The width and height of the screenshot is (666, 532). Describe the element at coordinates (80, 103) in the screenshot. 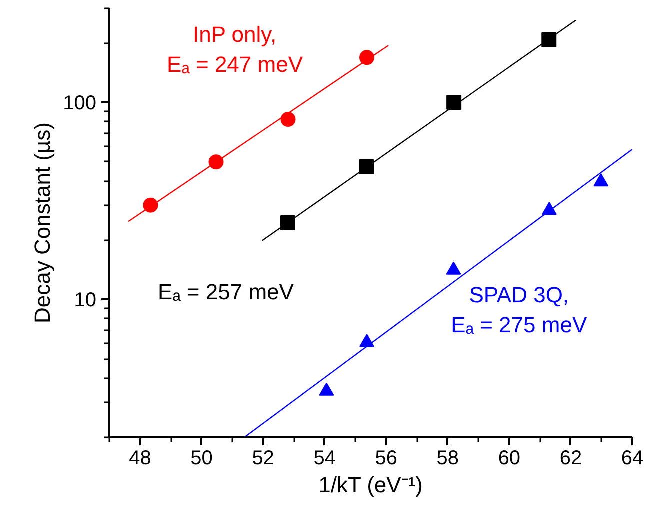

I see `y-tick-label: 100` at that location.